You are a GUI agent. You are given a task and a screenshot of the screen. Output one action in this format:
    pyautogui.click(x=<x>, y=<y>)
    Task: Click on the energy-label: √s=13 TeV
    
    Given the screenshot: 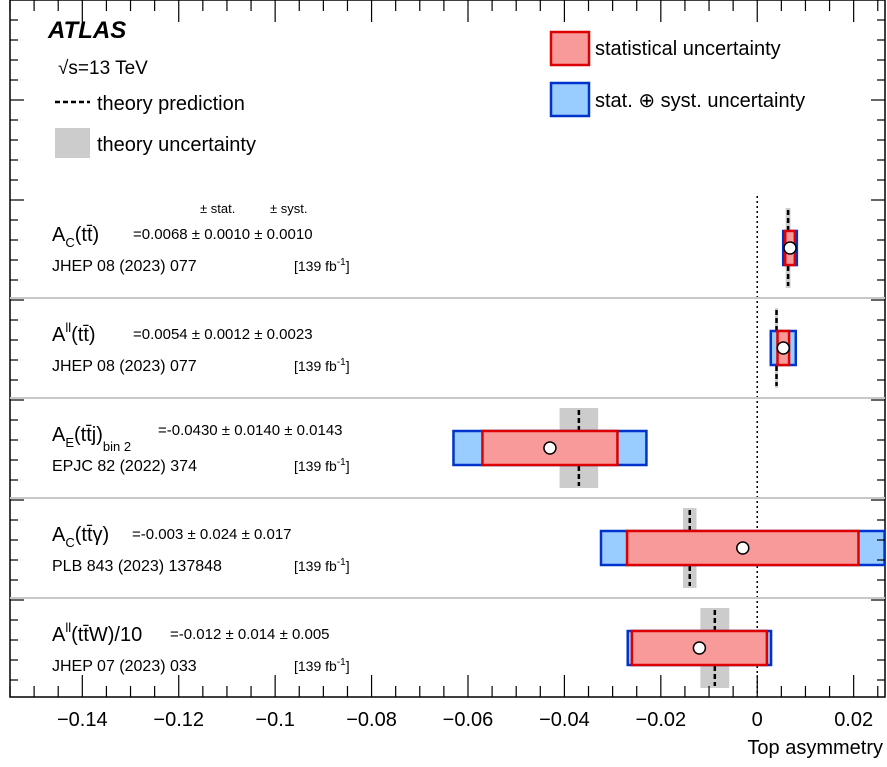 What is the action you would take?
    pyautogui.click(x=103, y=68)
    